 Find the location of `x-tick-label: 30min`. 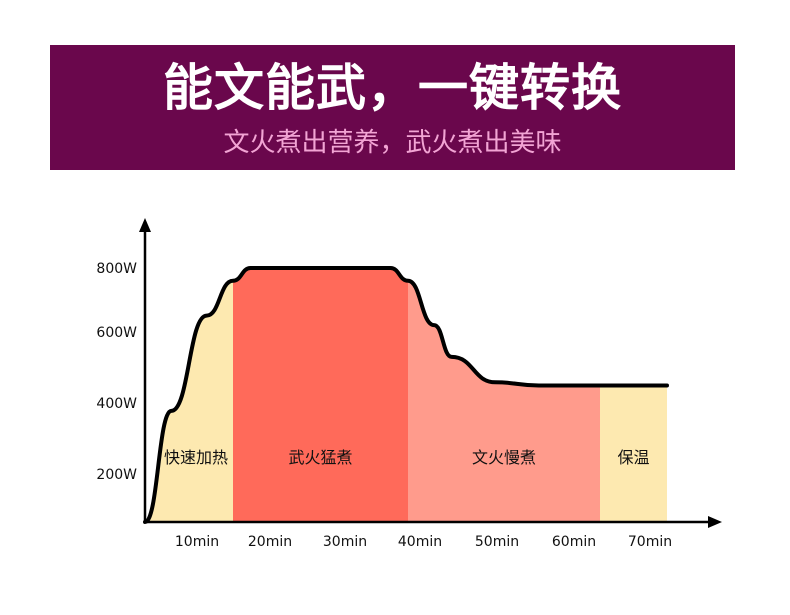

x-tick-label: 30min is located at coordinates (345, 542).